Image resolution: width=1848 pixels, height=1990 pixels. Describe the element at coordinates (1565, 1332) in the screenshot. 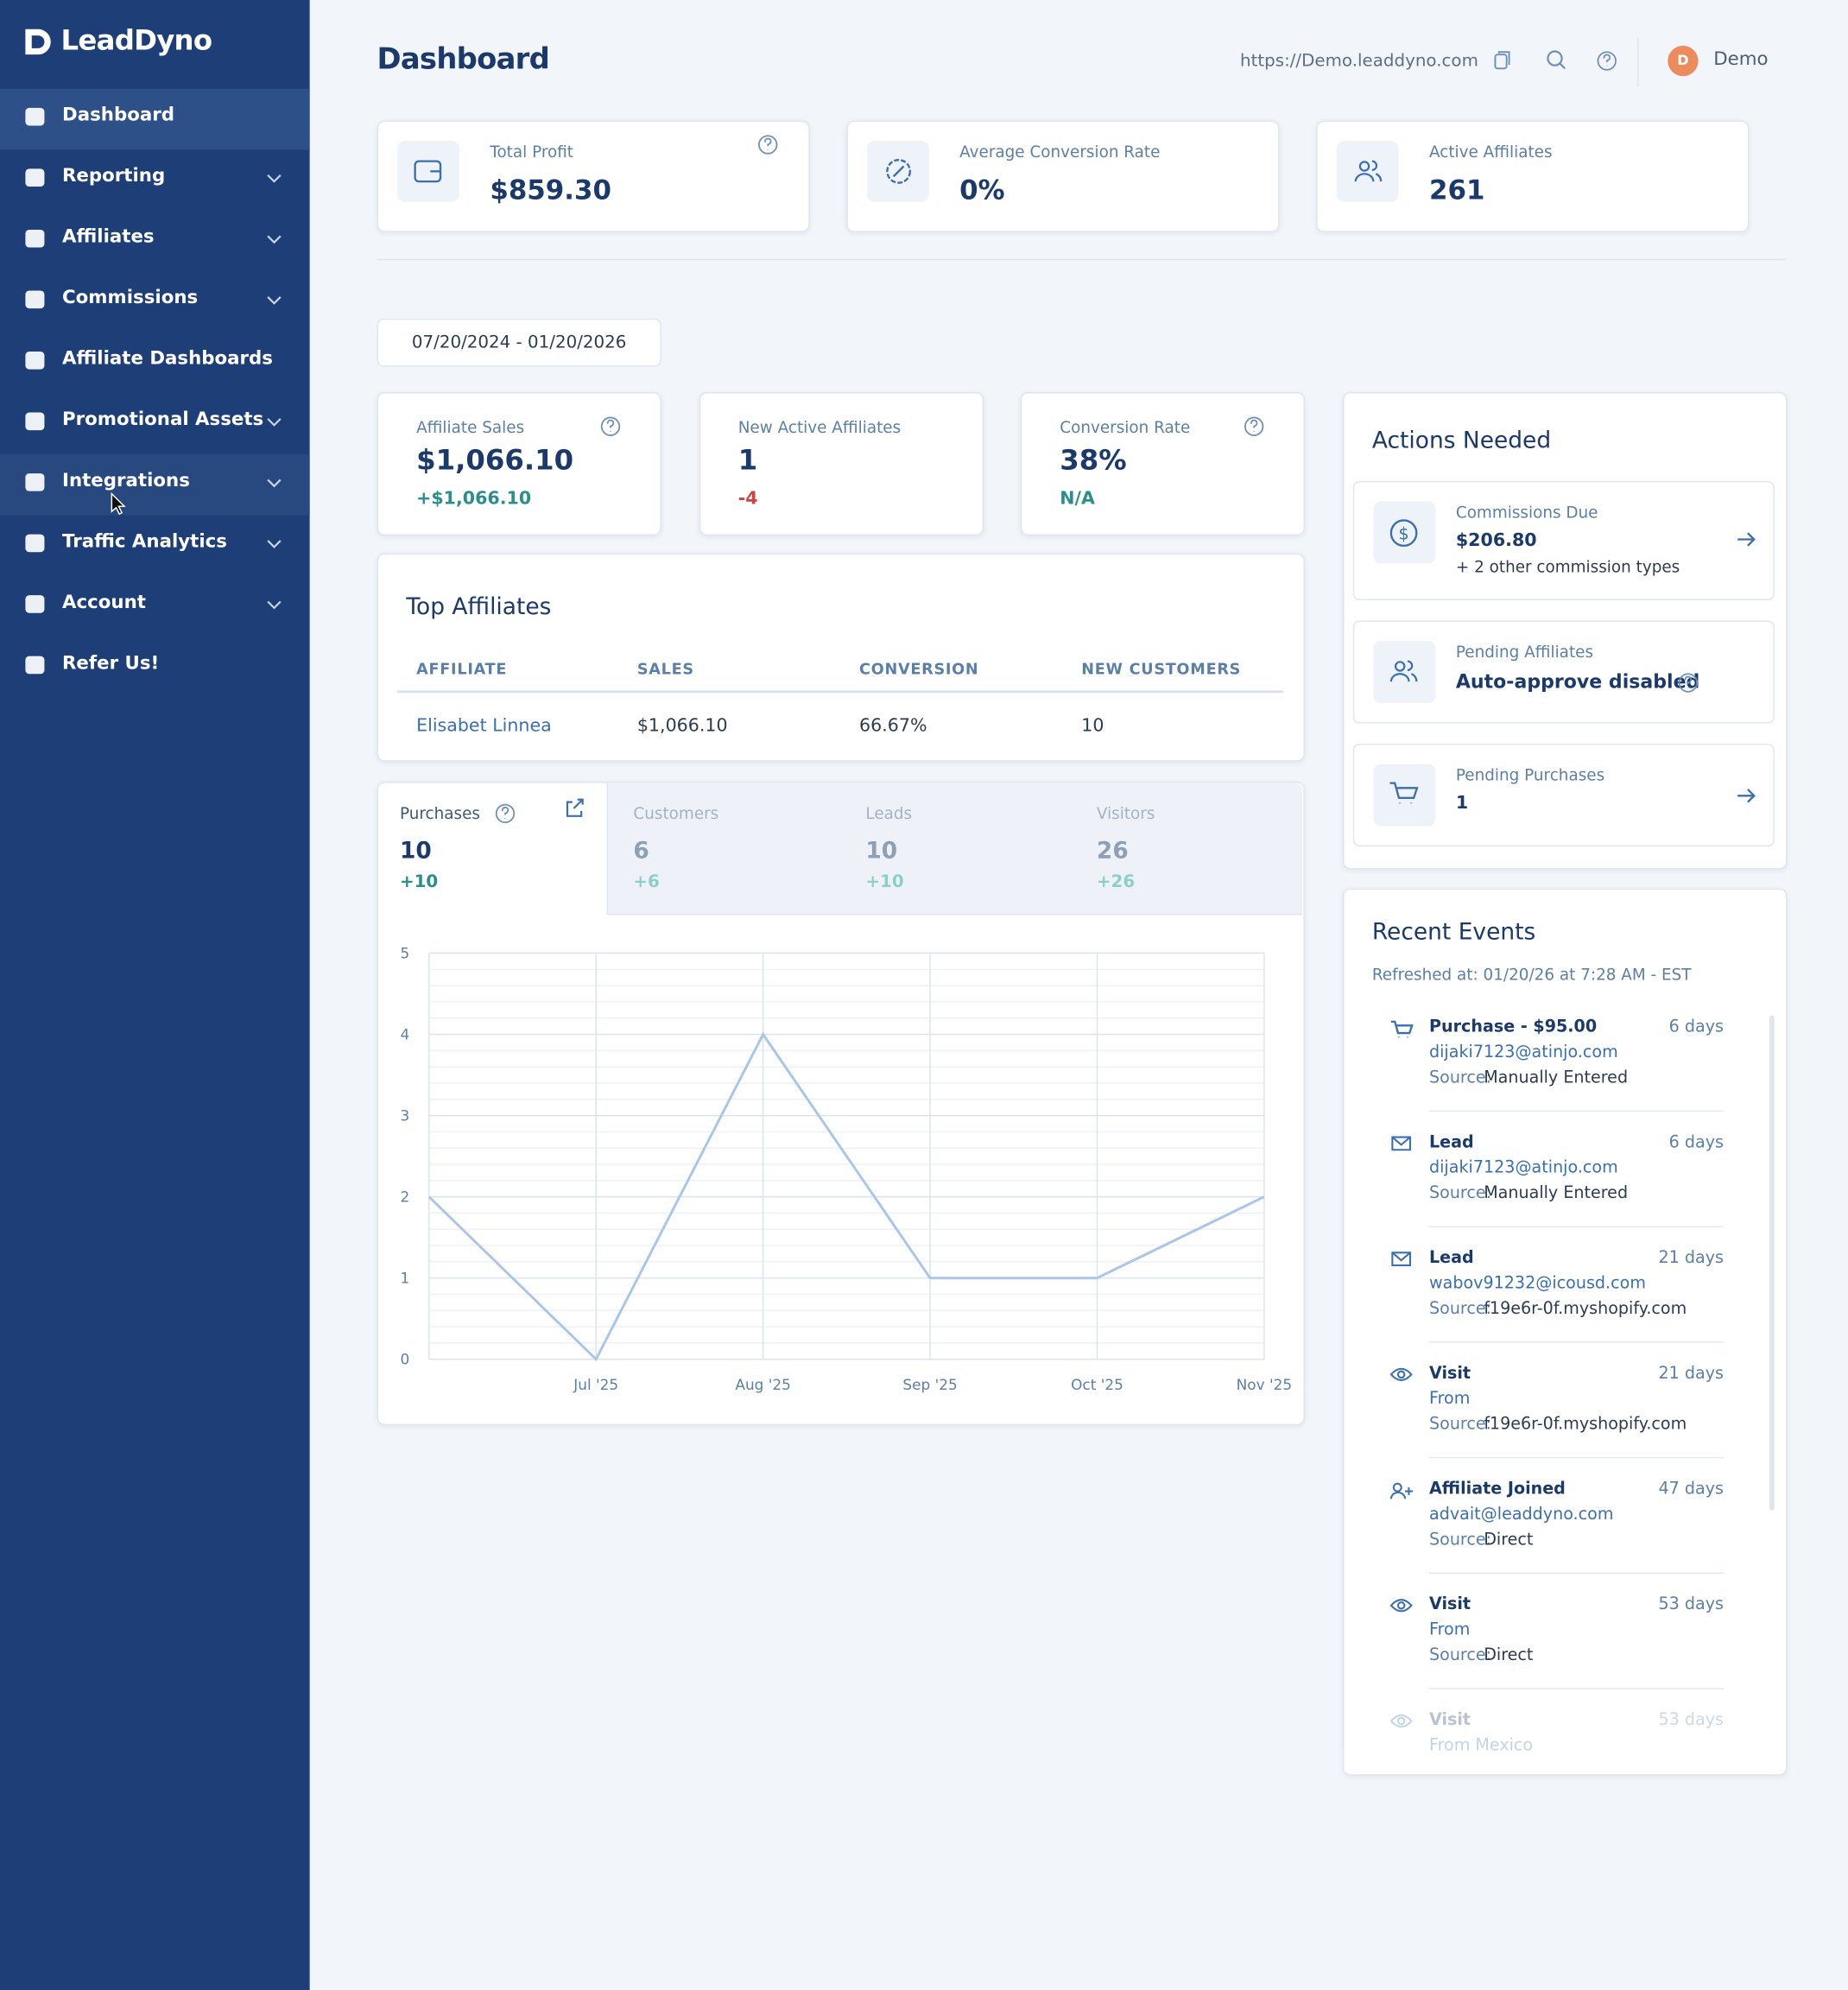

I see `events-card` at that location.